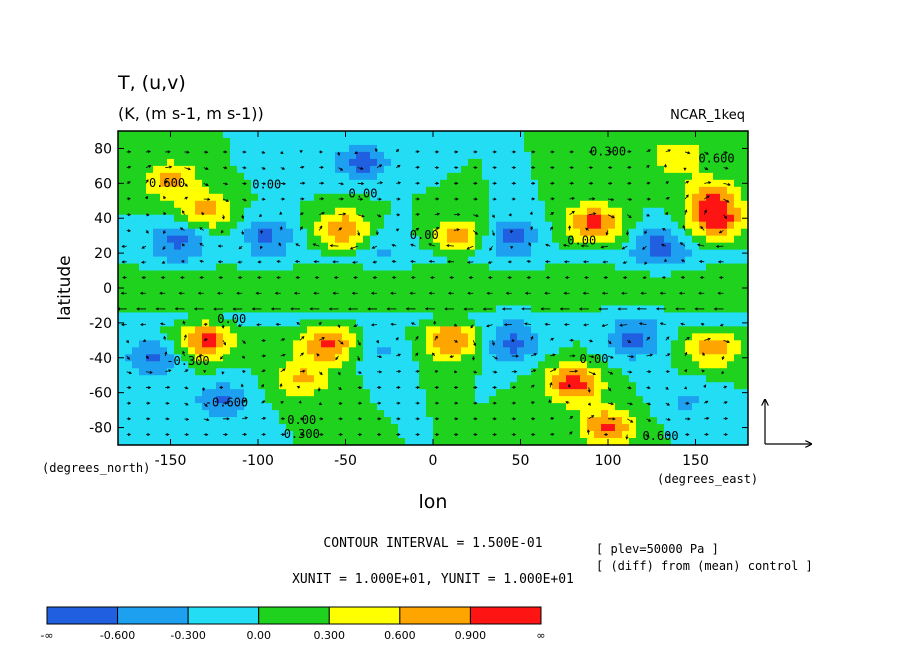 The width and height of the screenshot is (904, 654). I want to click on y-tick-label: 0, so click(107, 289).